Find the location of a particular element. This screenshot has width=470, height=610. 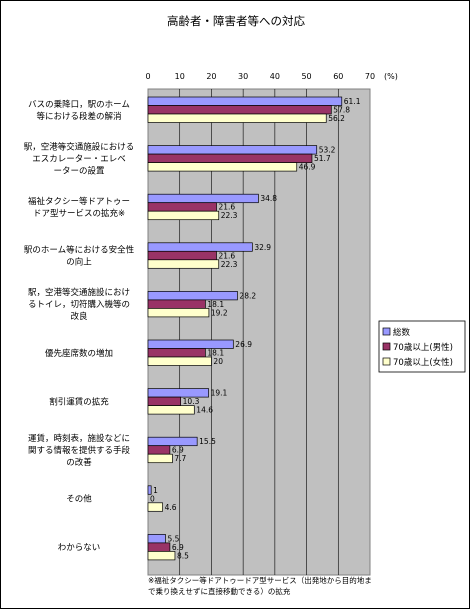

data-label-series-1-cat-2: 53.2 is located at coordinates (327, 150).